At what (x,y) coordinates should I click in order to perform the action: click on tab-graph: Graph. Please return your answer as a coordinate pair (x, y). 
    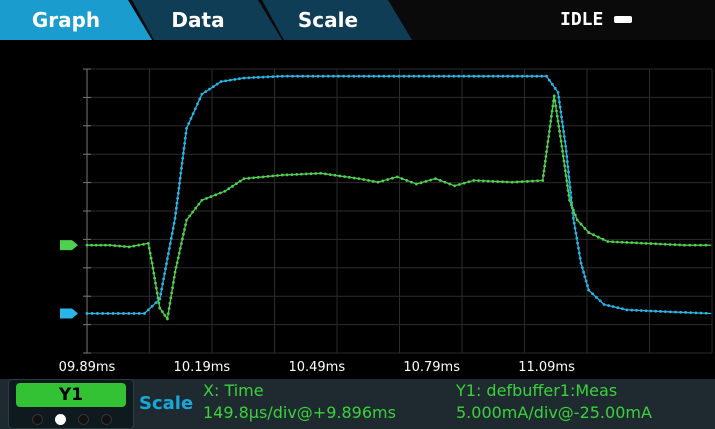
    Looking at the image, I should click on (66, 20).